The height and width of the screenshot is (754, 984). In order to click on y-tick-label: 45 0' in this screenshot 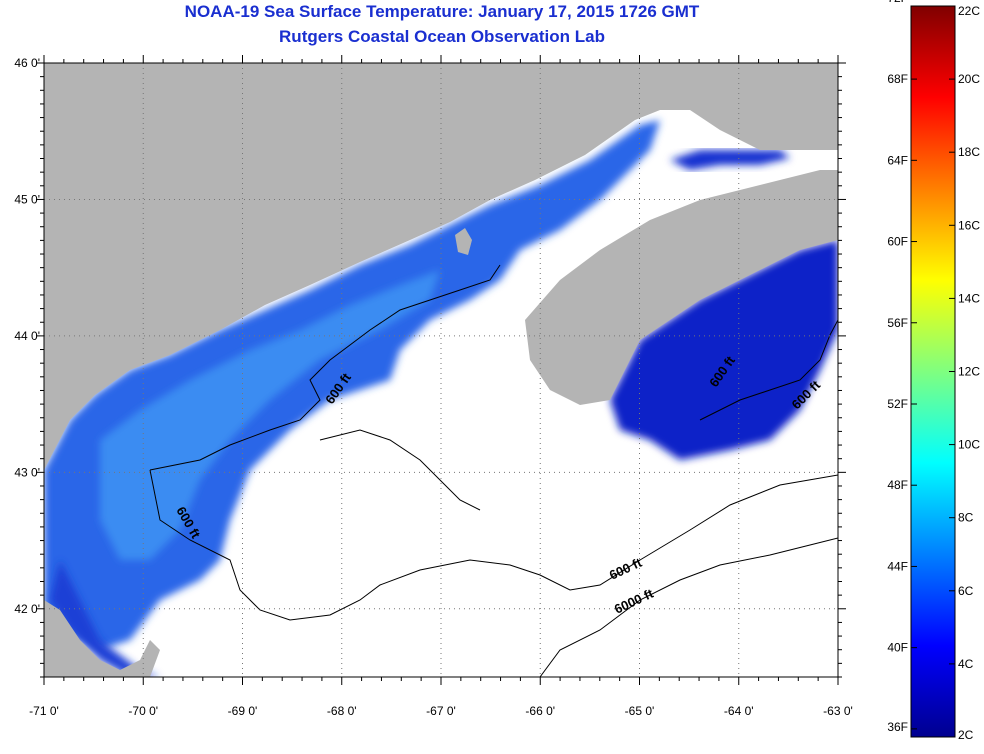, I will do `click(27, 199)`.